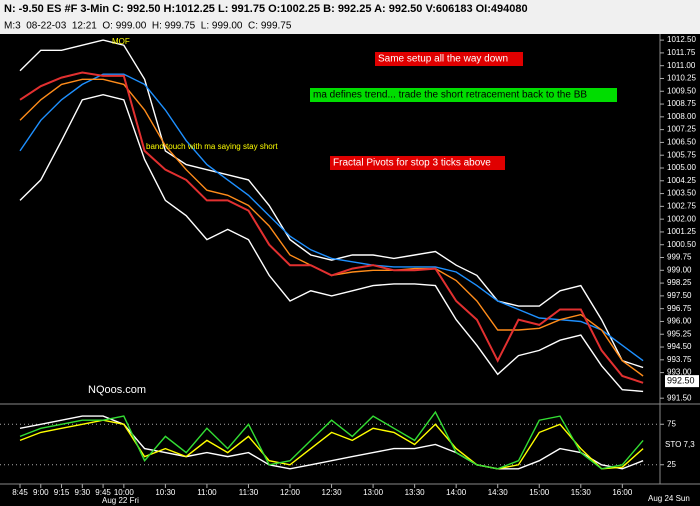  I want to click on y-tick-label: 1006.50, so click(681, 142).